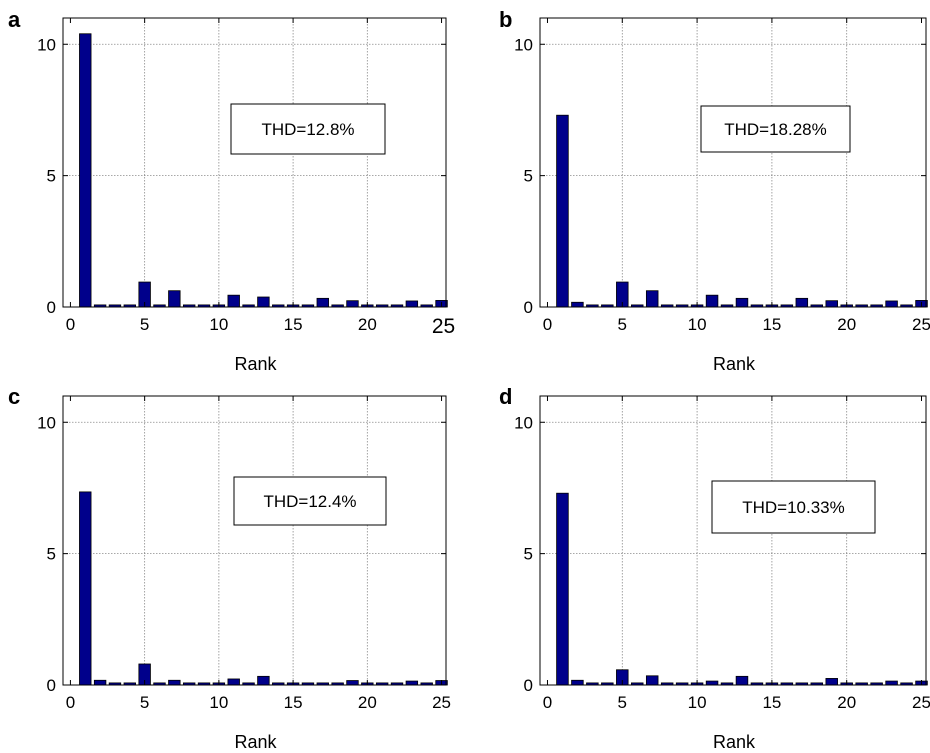 The width and height of the screenshot is (930, 753). I want to click on thd-annotation: THD=18.28%, so click(775, 129).